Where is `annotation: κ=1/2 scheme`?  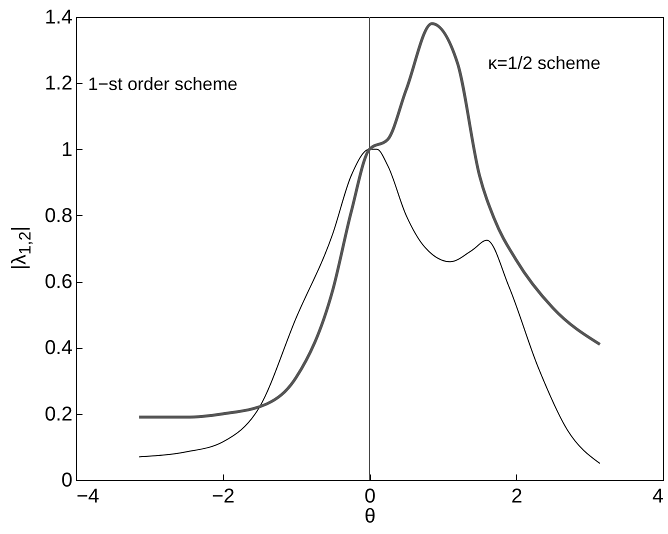
annotation: κ=1/2 scheme is located at coordinates (544, 63).